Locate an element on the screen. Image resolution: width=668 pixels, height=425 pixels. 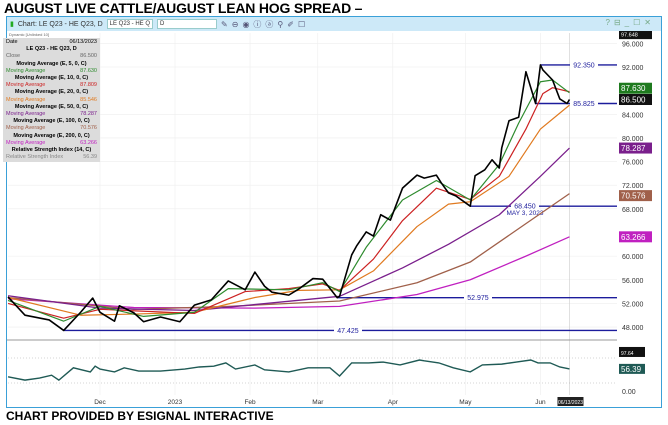
y-tick-label: 60.000 is located at coordinates (633, 257).